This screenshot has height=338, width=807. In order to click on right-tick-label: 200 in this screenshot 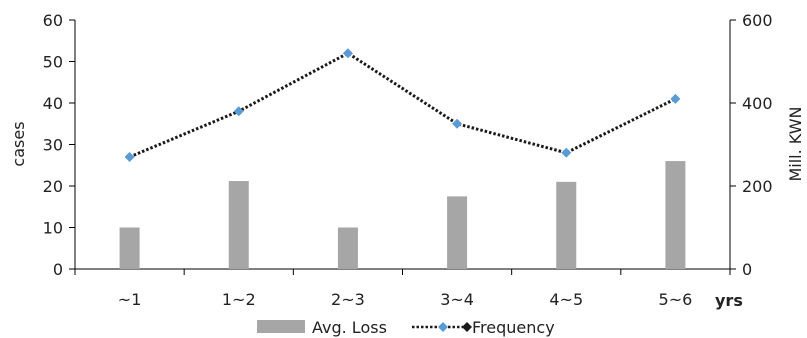, I will do `click(757, 186)`.